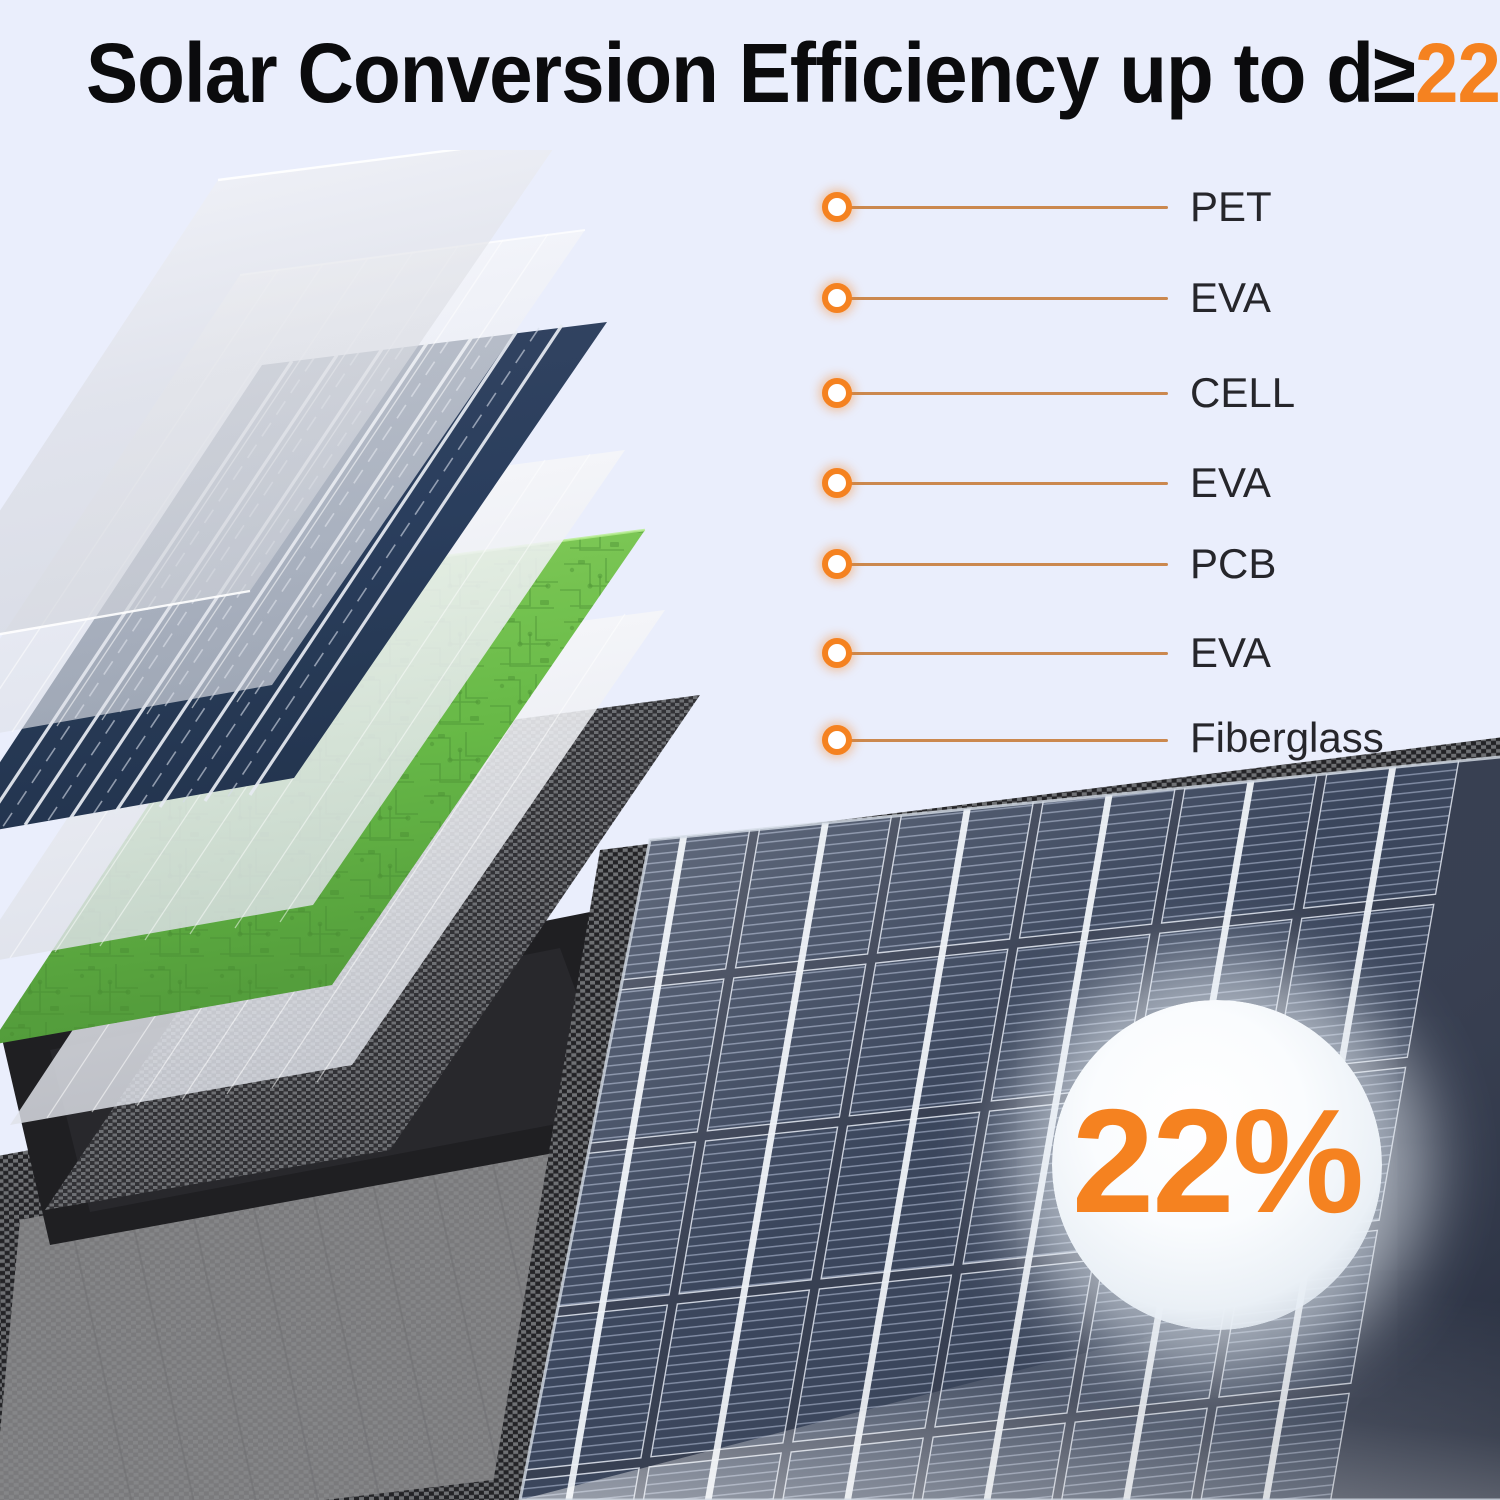 The image size is (1500, 1500). I want to click on callout-line-eva-middle, so click(1003, 483).